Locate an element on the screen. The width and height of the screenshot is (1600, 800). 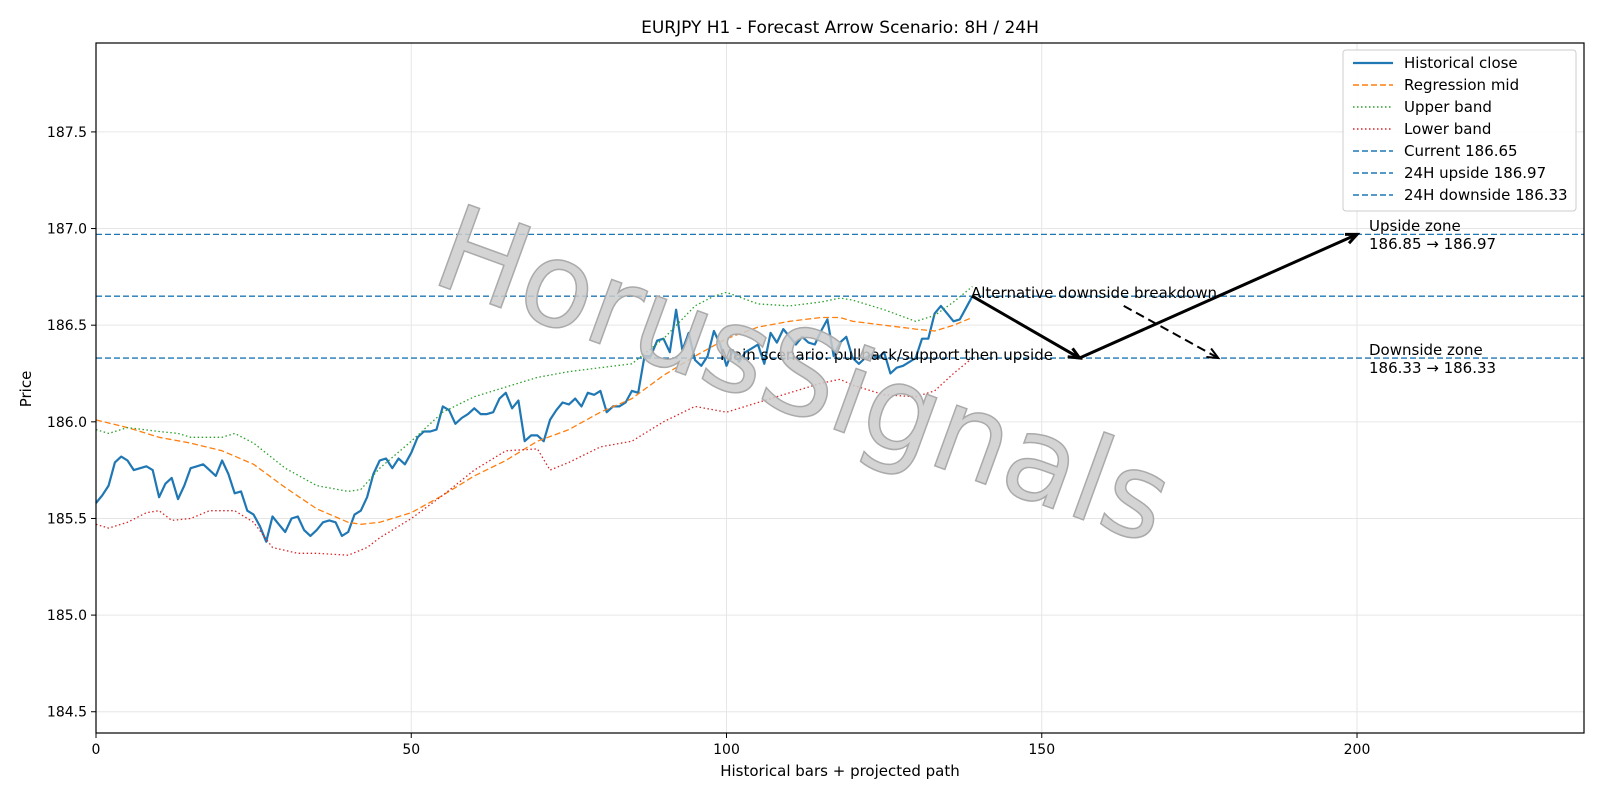
legend-box is located at coordinates (1459, 130).